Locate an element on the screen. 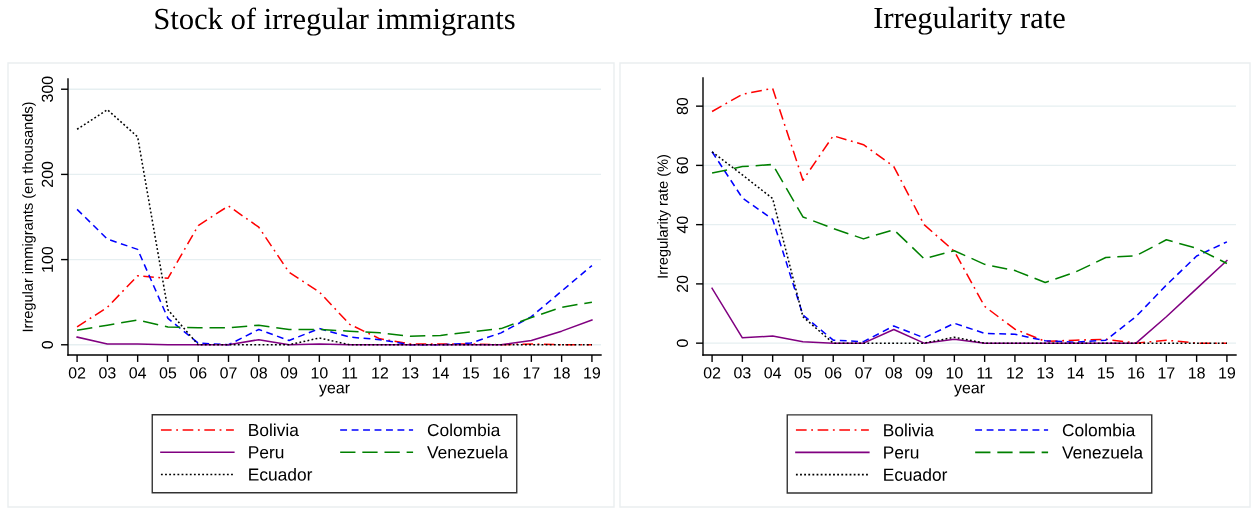 Image resolution: width=1253 pixels, height=510 pixels. chart-title: Irregularity rate is located at coordinates (969, 20).